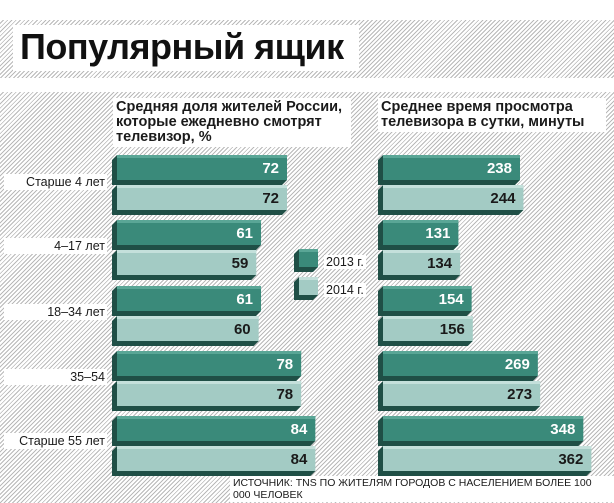  I want to click on chart2-bar-2013-1-value-label: 131, so click(437, 233).